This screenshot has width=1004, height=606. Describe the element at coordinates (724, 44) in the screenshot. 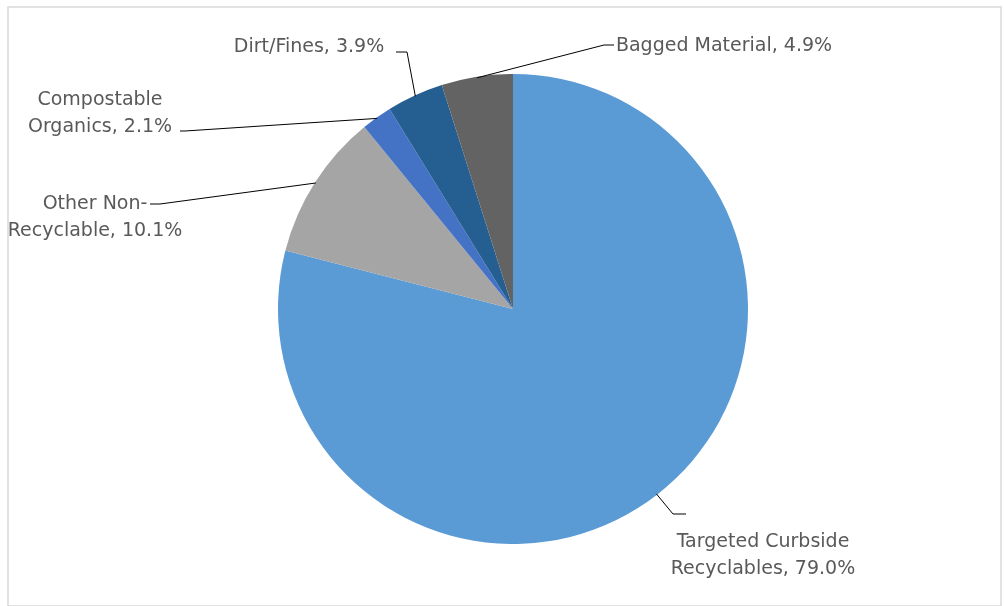

I see `slice-label: Bagged Material, 4.9%` at that location.